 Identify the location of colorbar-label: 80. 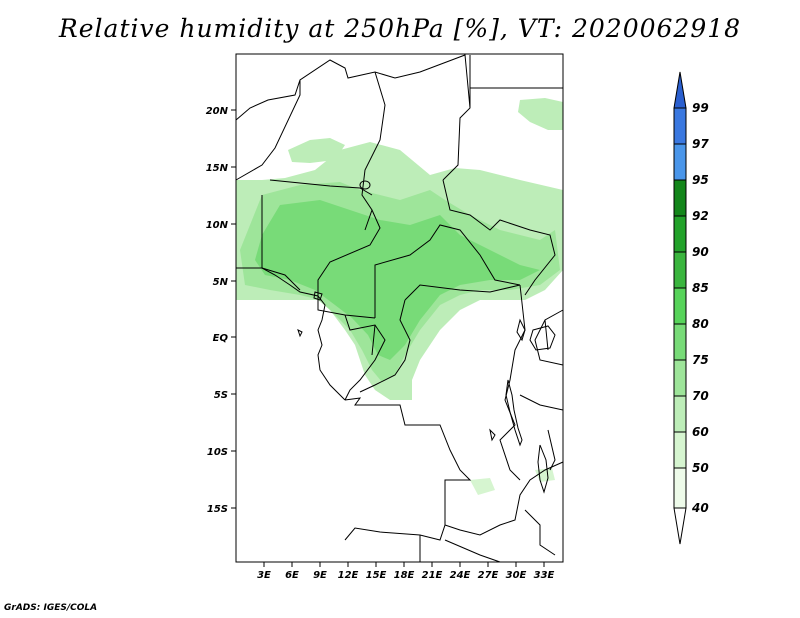
(700, 324).